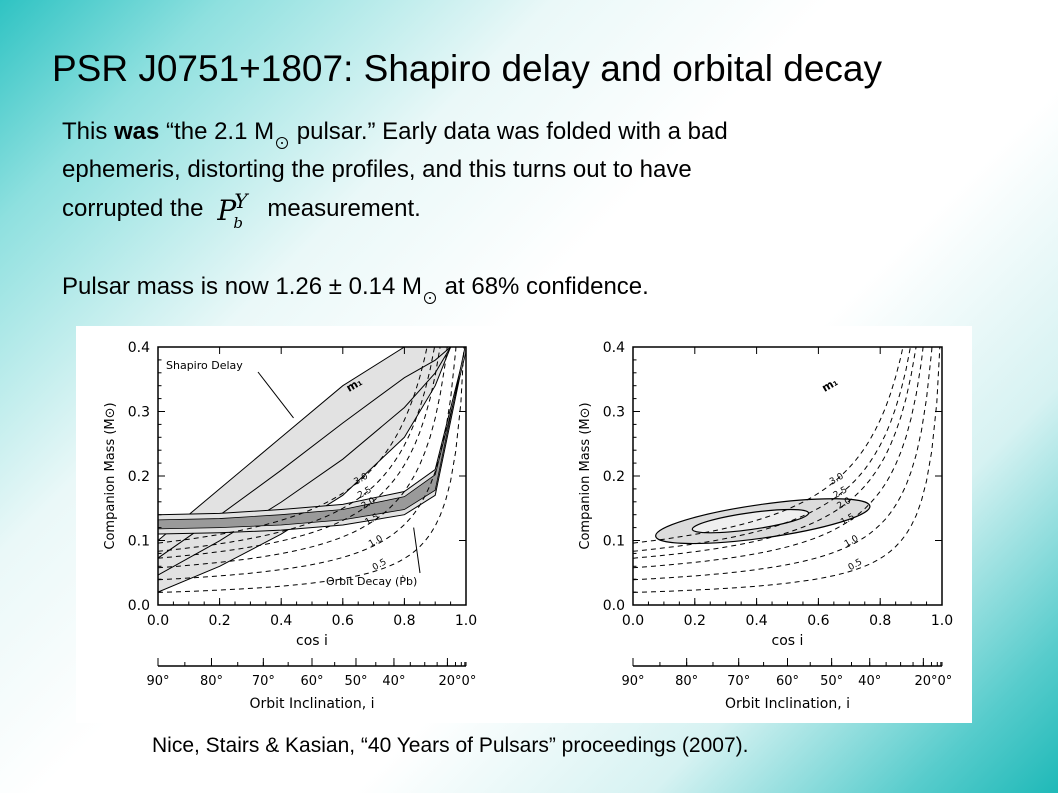 This screenshot has height=793, width=1058. What do you see at coordinates (238, 223) in the screenshot?
I see `pbdot-sub: b` at bounding box center [238, 223].